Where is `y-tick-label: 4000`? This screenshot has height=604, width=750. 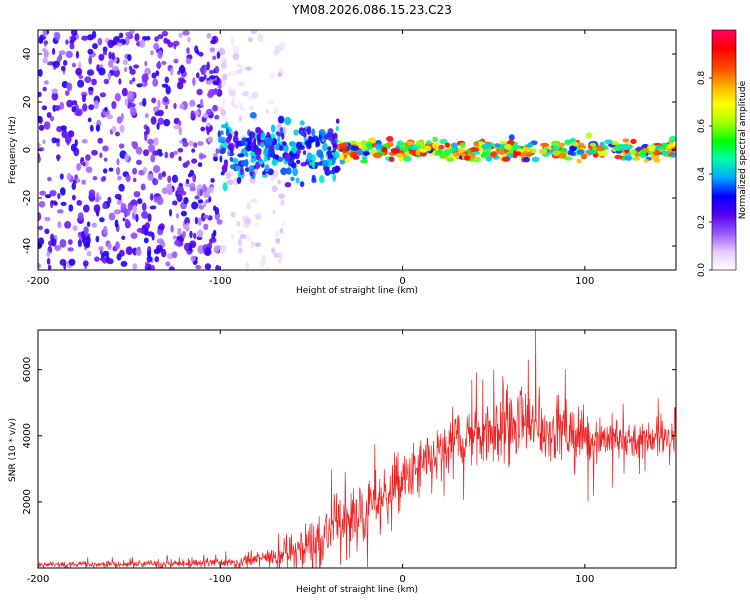 y-tick-label: 4000 is located at coordinates (27, 435).